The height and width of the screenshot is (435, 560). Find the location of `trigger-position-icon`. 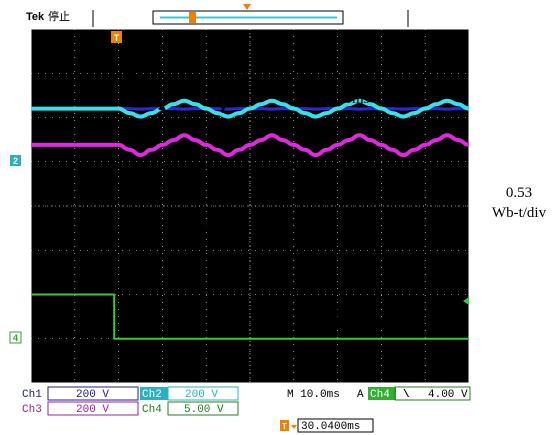

trigger-position-icon is located at coordinates (284, 425).